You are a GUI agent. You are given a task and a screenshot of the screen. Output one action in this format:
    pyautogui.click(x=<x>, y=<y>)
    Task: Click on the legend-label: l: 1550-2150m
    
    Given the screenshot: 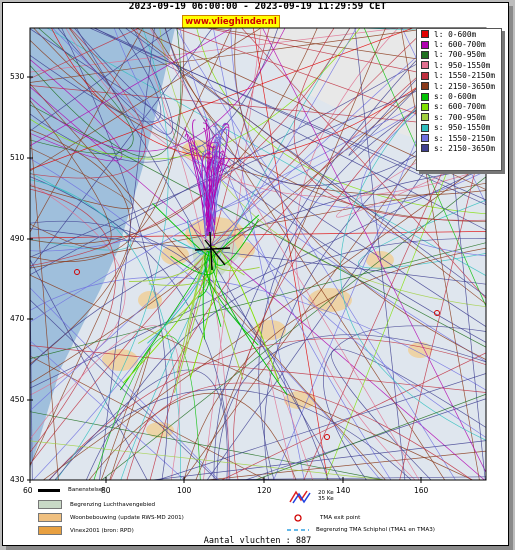 What is the action you would take?
    pyautogui.click(x=465, y=76)
    